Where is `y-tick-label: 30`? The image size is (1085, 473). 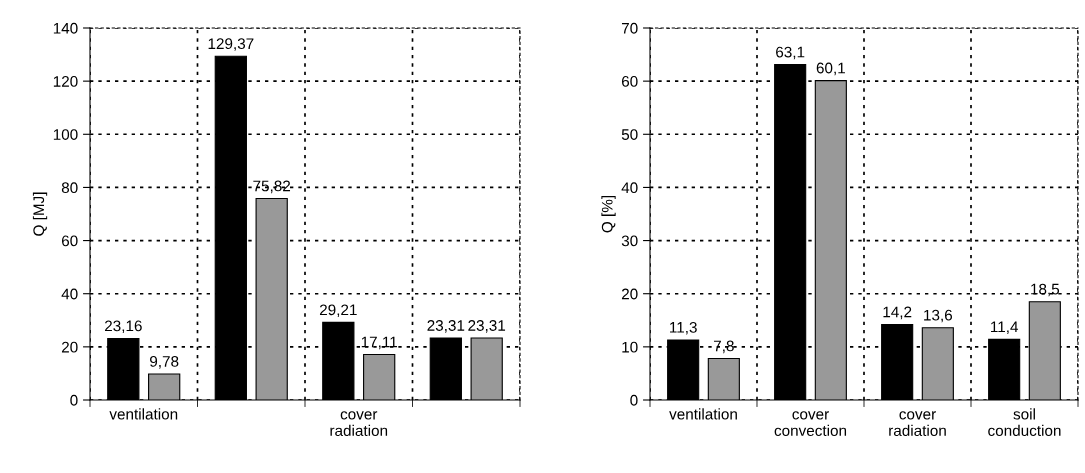 y-tick-label: 30 is located at coordinates (629, 241).